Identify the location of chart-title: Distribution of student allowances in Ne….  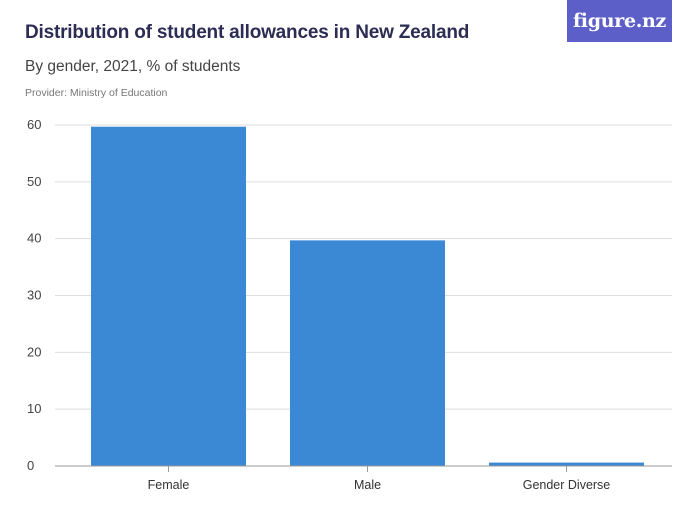
(247, 32).